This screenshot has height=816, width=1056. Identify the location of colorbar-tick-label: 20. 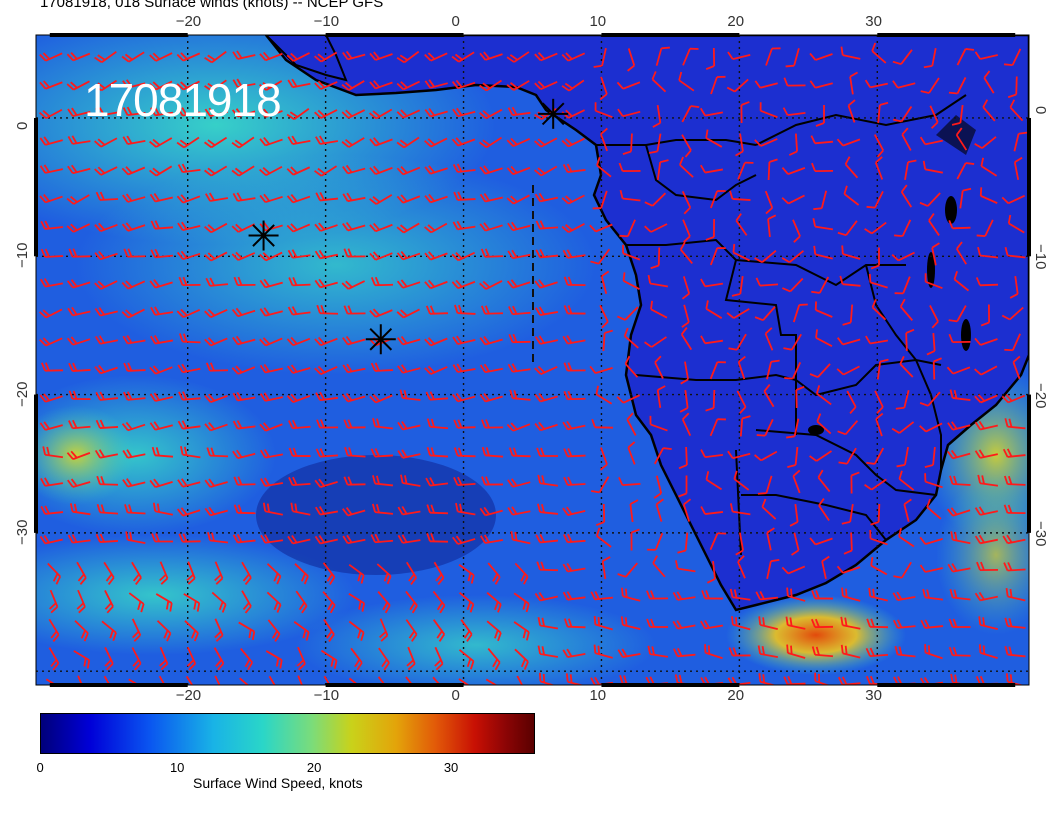
(314, 767).